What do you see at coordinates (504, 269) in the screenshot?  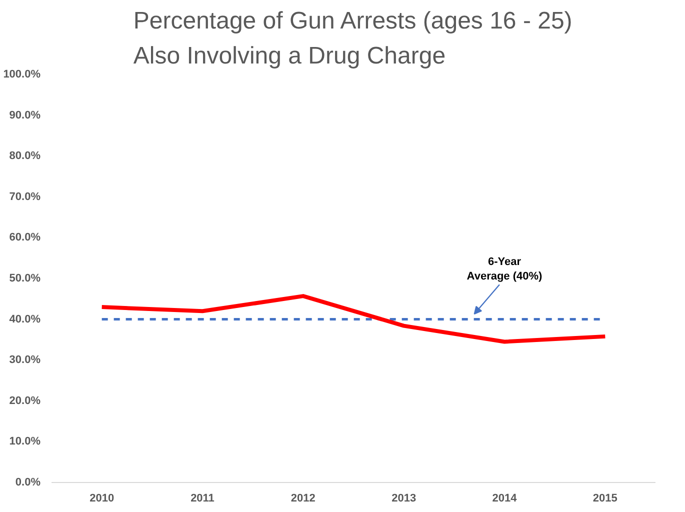 I see `ref-line-label: 6-Year Average (40%)` at bounding box center [504, 269].